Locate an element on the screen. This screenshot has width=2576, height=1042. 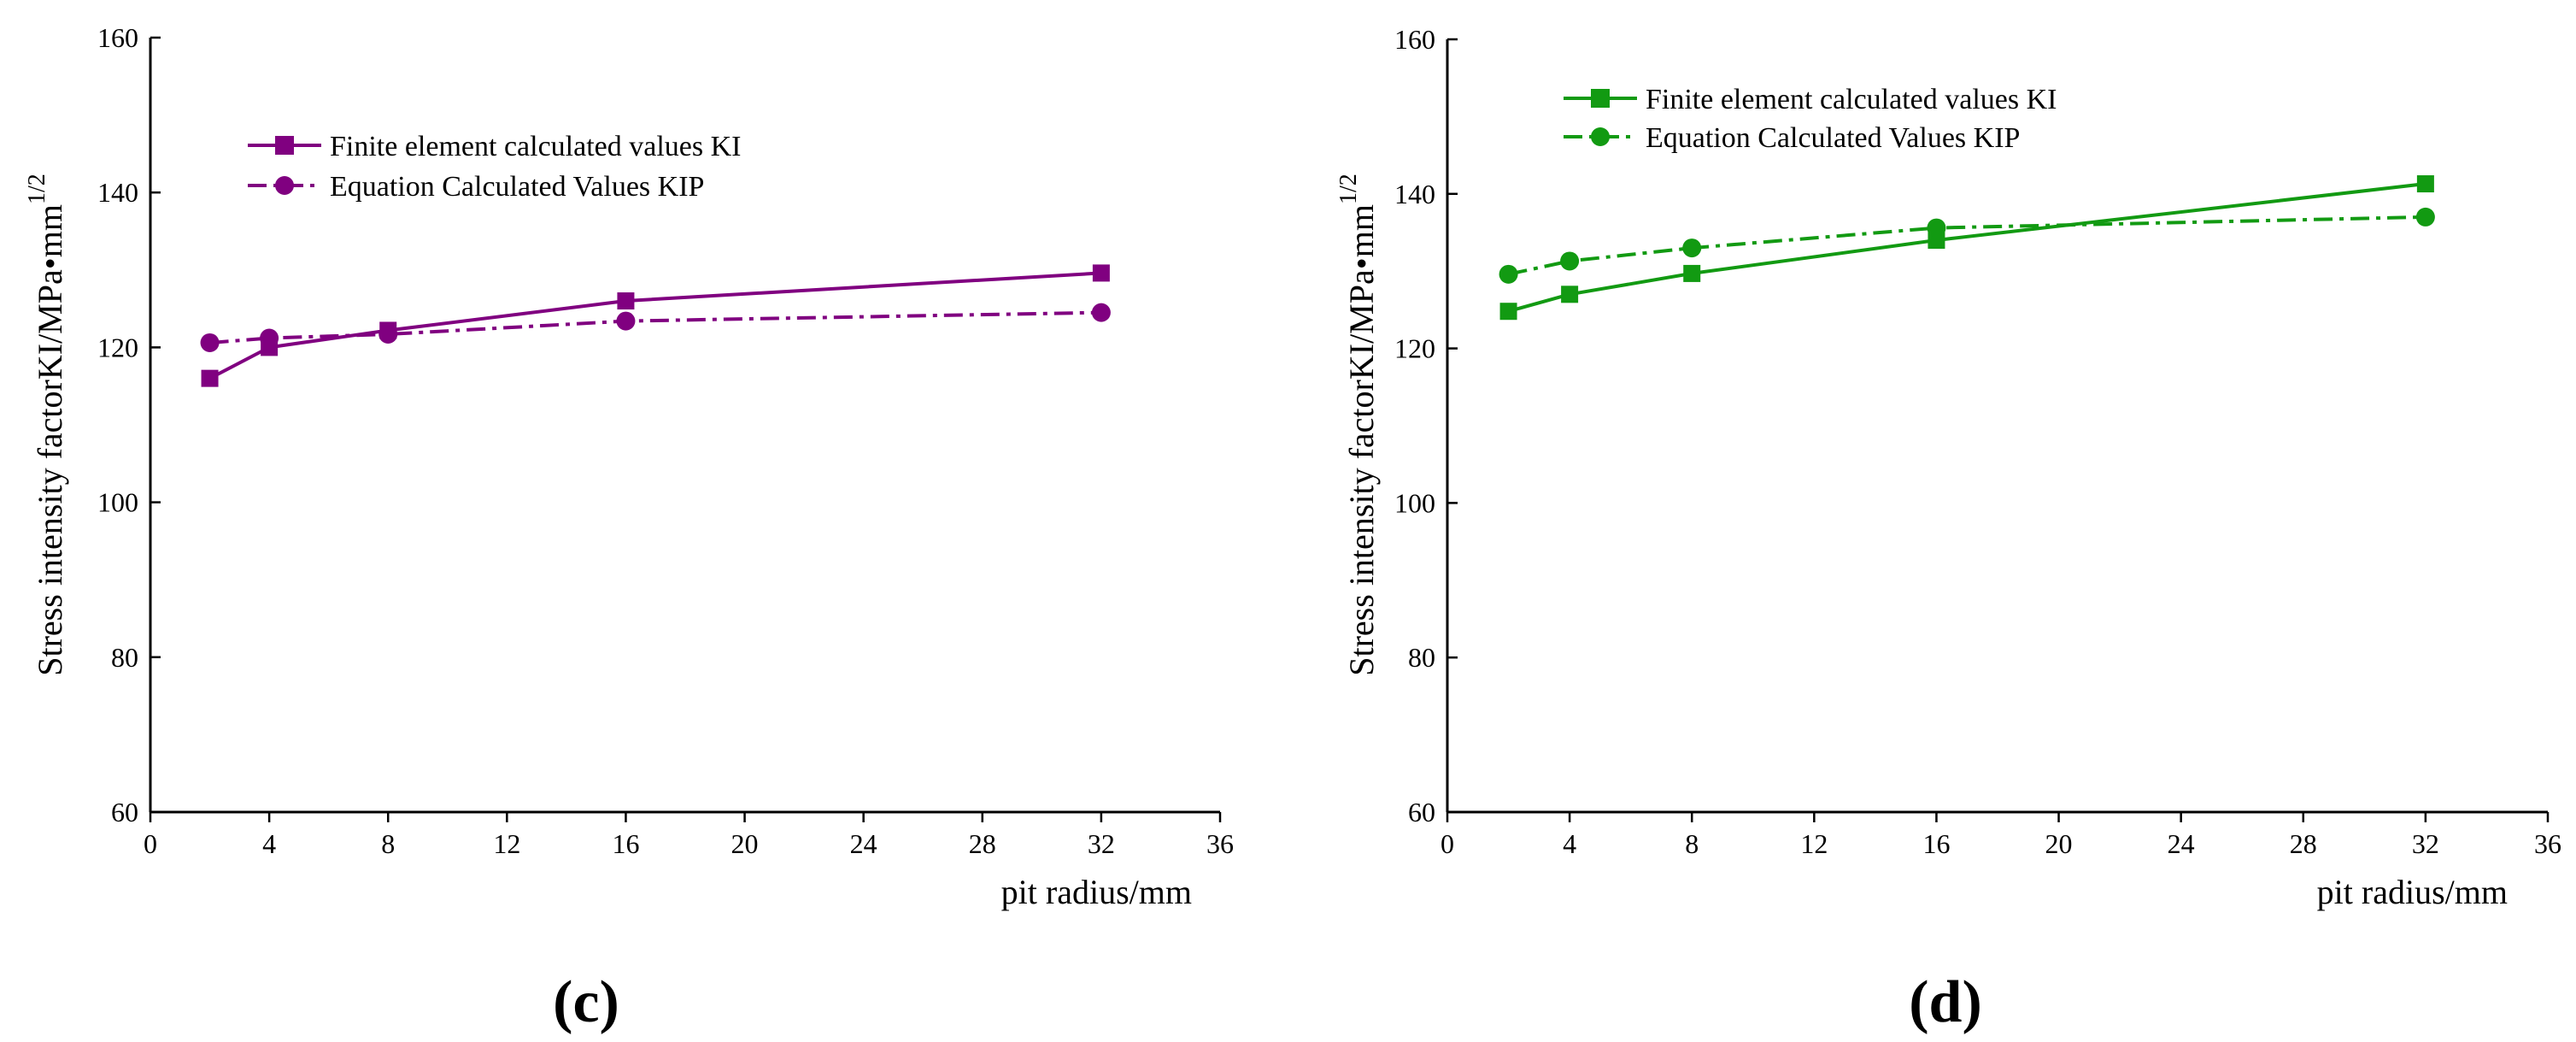
panel-label-d: (d) is located at coordinates (1945, 1002).